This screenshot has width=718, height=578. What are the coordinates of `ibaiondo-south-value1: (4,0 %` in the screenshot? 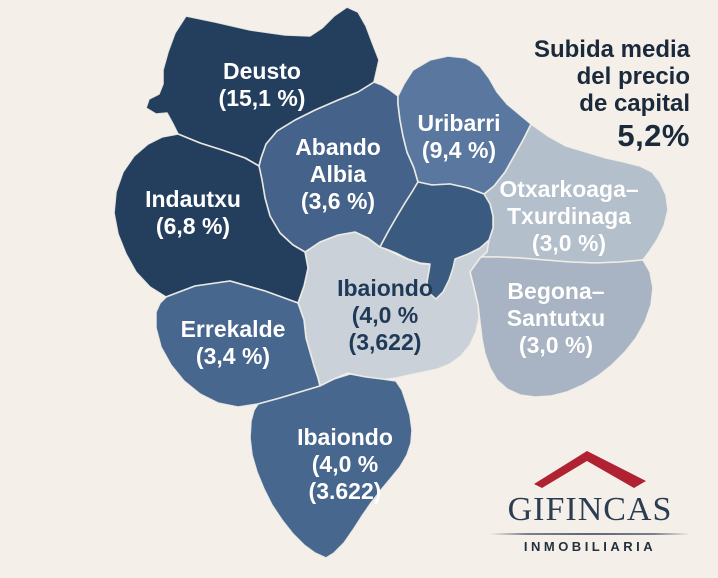 It's located at (345, 464).